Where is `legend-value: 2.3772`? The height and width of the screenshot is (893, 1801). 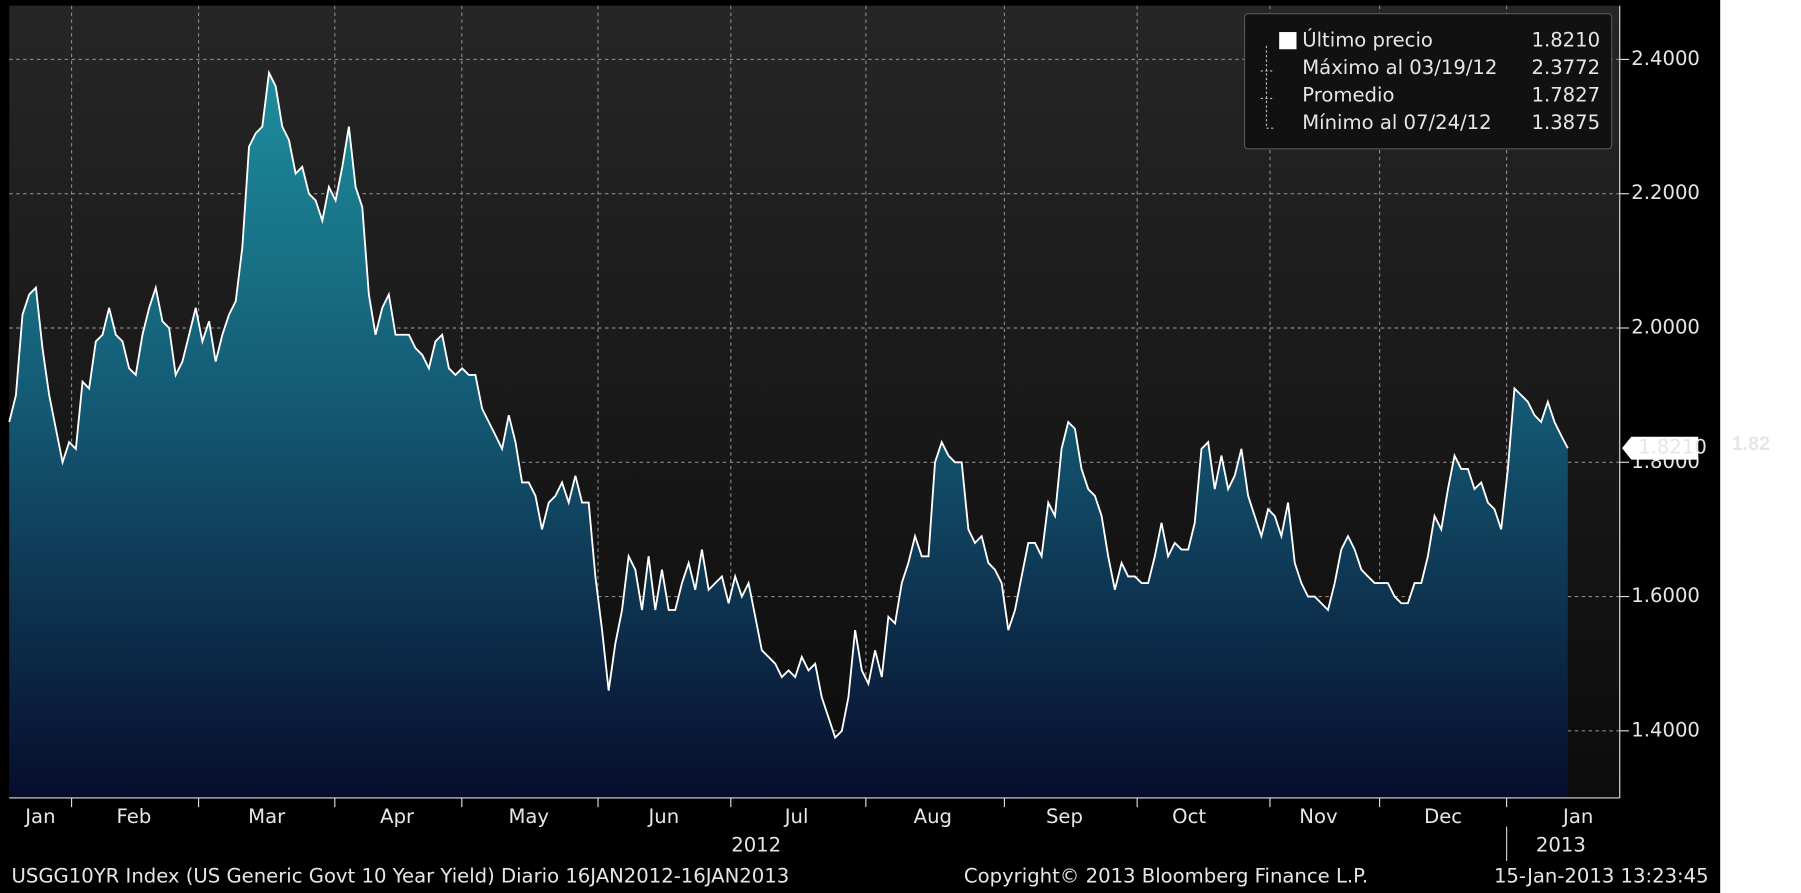
legend-value: 2.3772 is located at coordinates (1565, 67).